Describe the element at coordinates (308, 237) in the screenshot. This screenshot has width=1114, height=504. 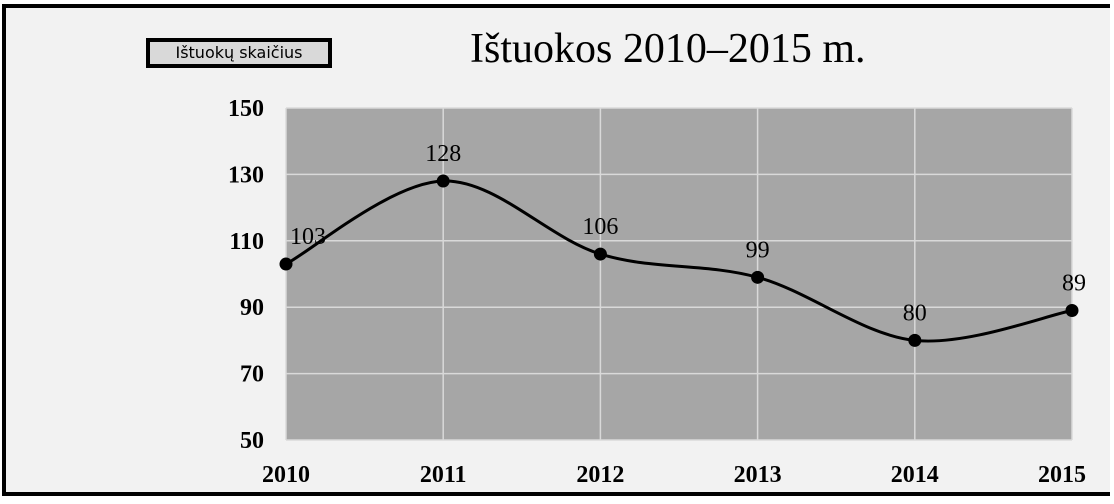
I see `data-label: 103` at that location.